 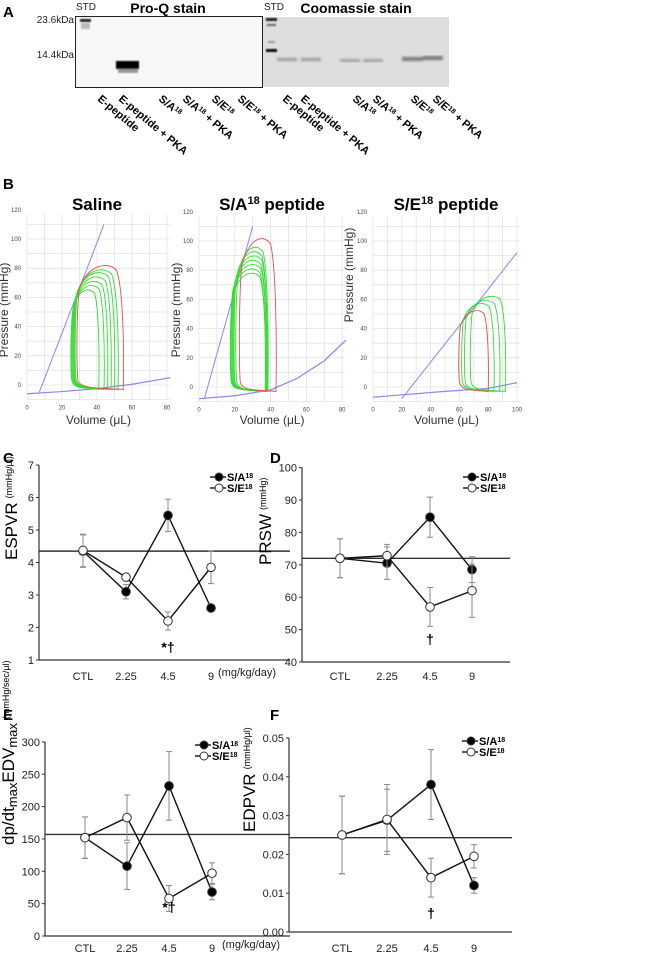 What do you see at coordinates (9, 765) in the screenshot?
I see `y-label-part: EDV` at bounding box center [9, 765].